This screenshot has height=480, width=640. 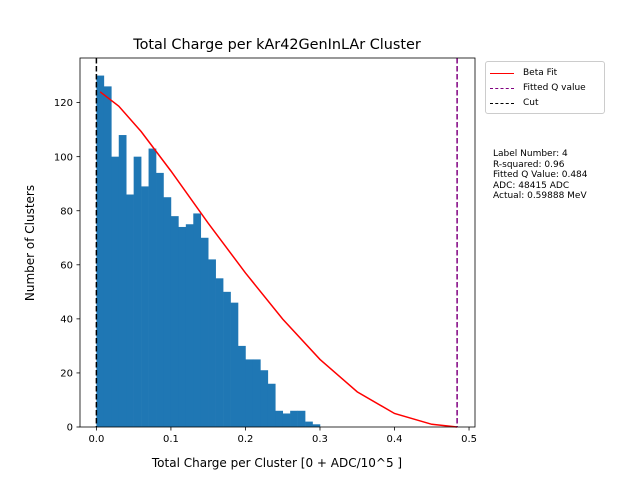 What do you see at coordinates (554, 88) in the screenshot?
I see `legend-label-fitted-q: Fitted Q value` at bounding box center [554, 88].